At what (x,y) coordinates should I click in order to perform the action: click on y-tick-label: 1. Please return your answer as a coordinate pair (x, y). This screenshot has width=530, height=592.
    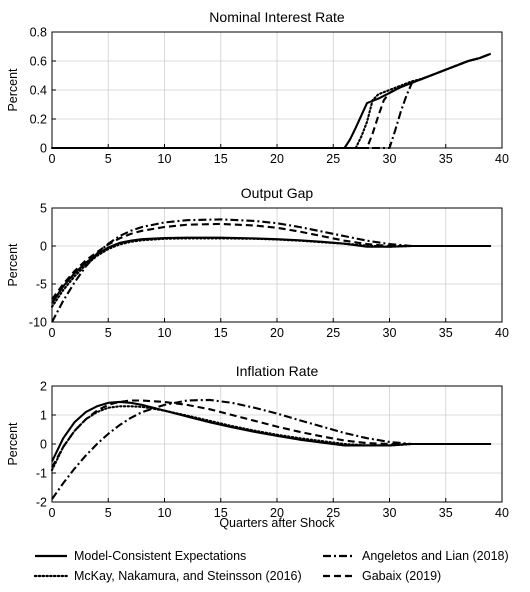
    Looking at the image, I should click on (43, 416).